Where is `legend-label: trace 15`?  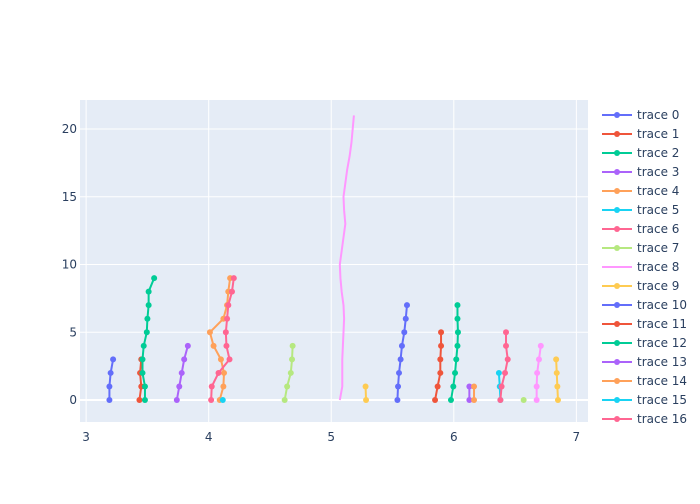
legend-label: trace 15 is located at coordinates (662, 400).